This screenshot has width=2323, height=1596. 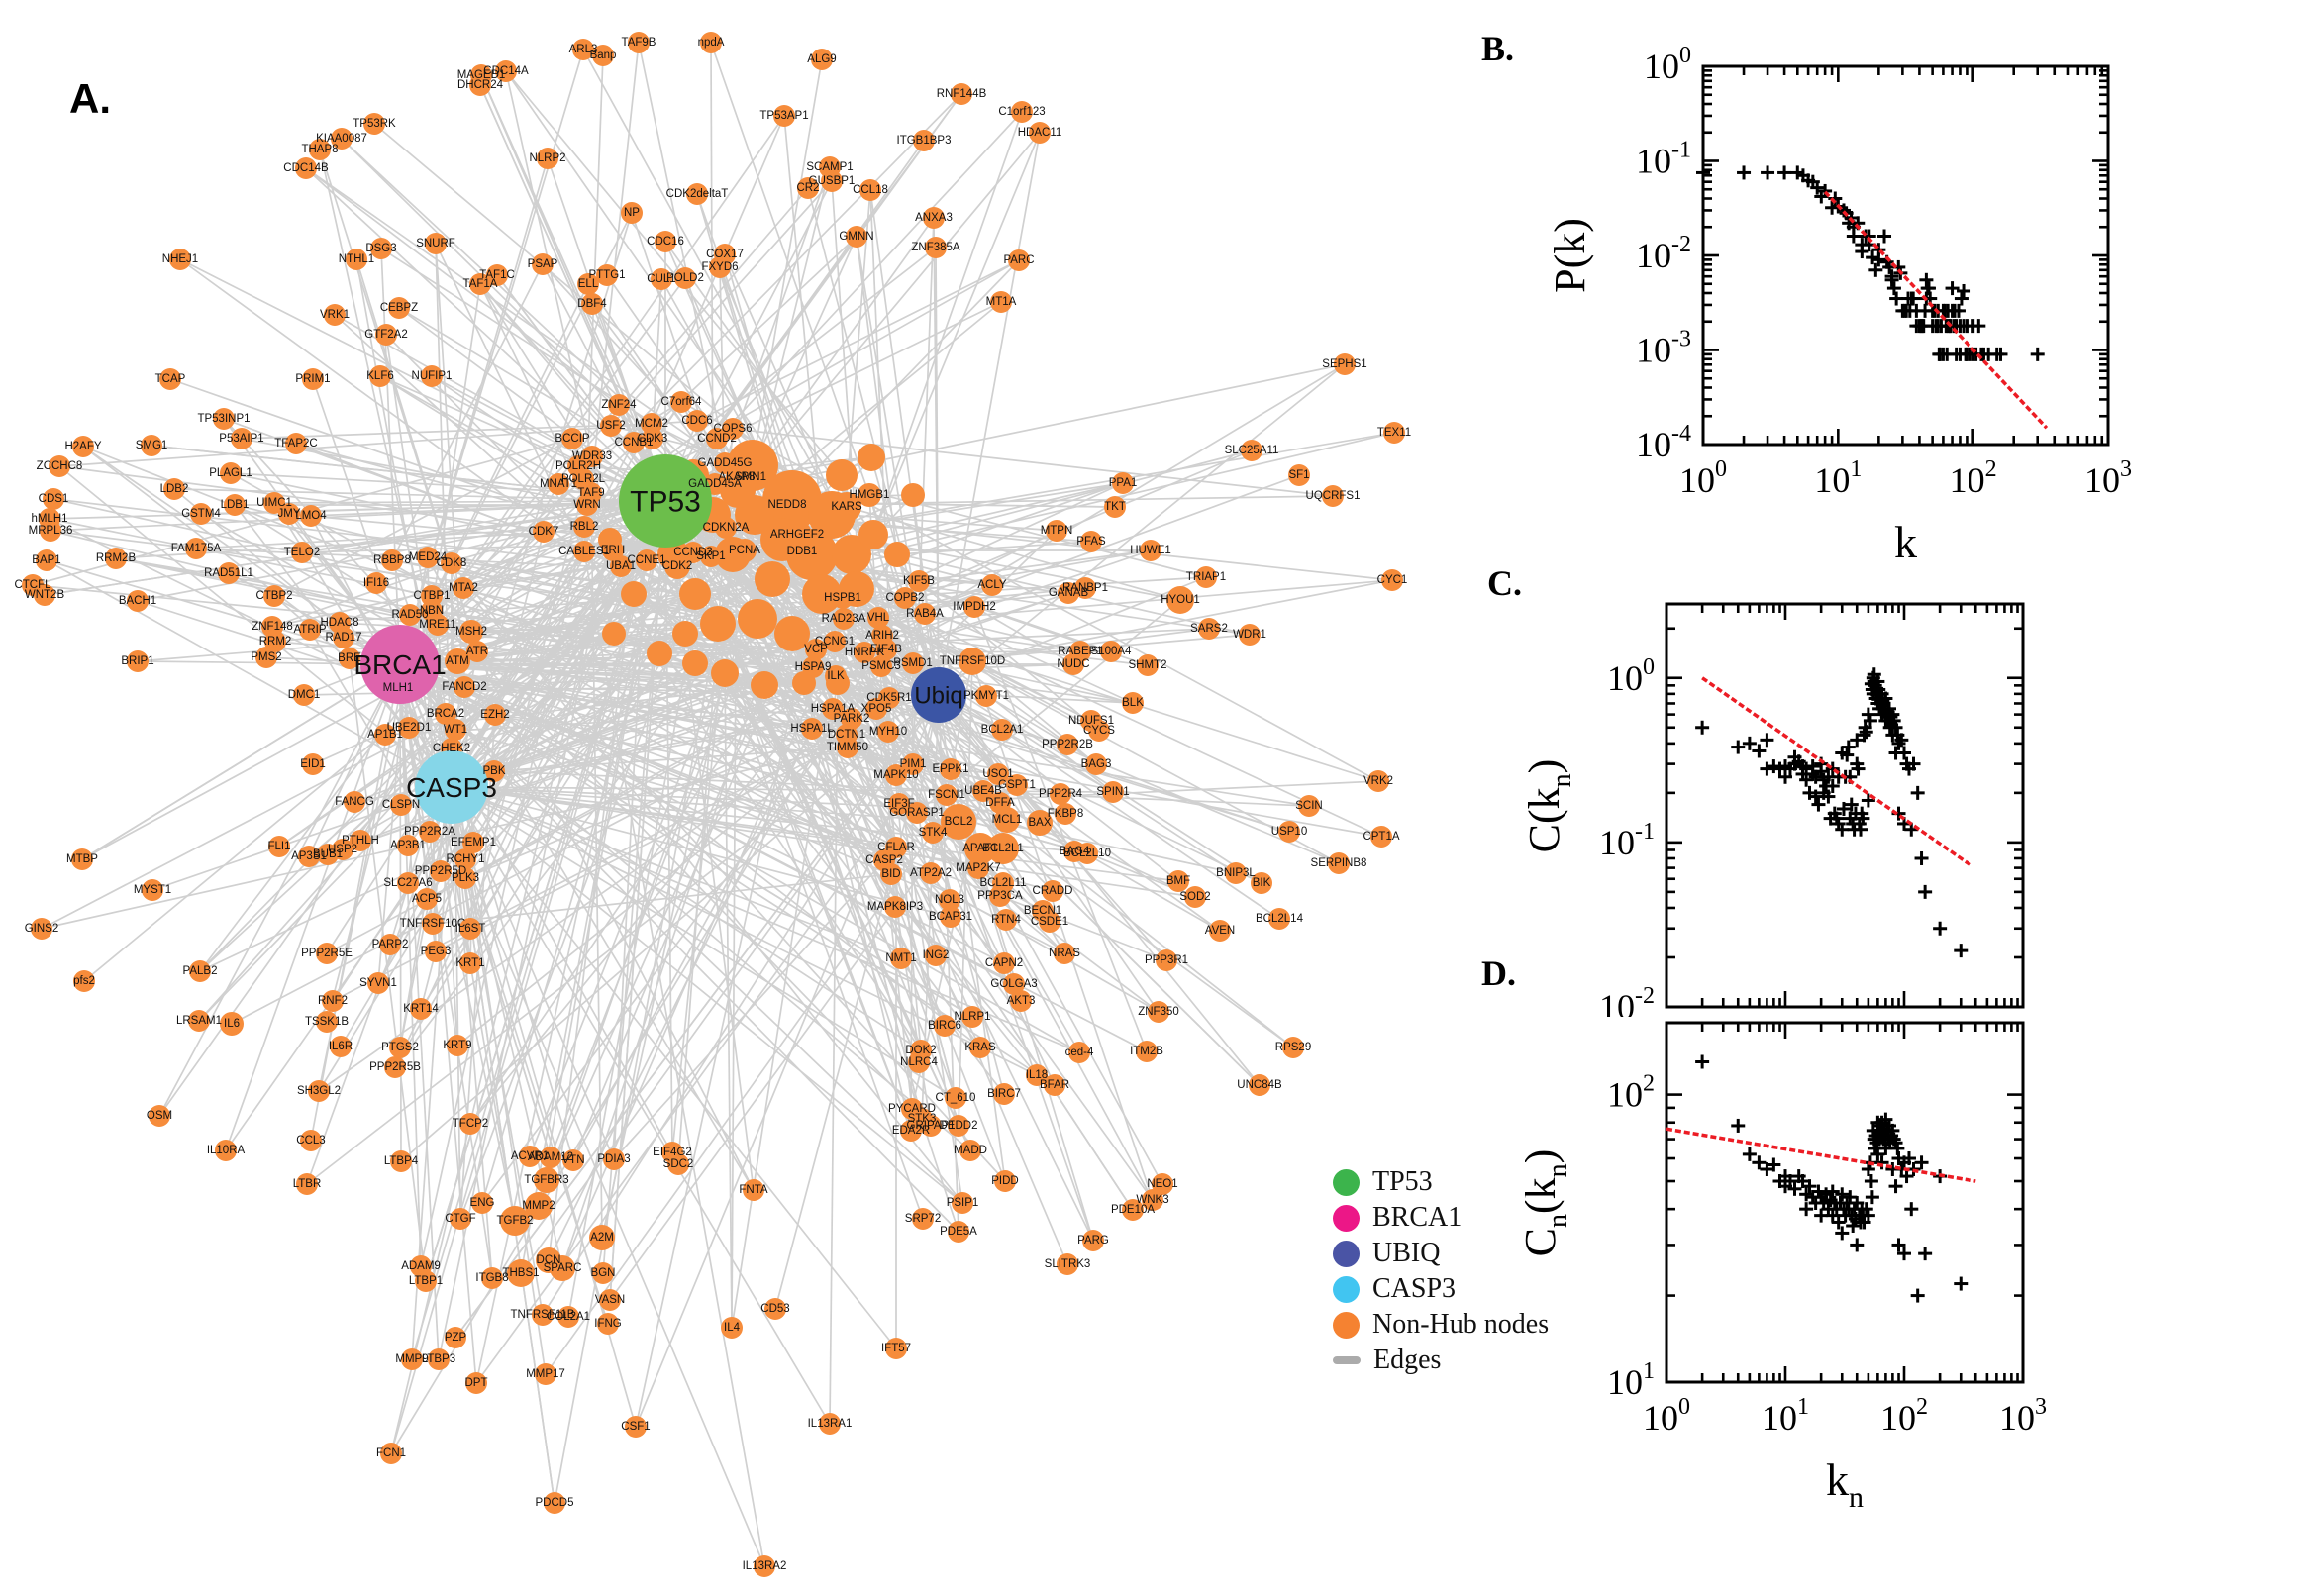 I want to click on network-node-label: IL6R, so click(x=341, y=1046).